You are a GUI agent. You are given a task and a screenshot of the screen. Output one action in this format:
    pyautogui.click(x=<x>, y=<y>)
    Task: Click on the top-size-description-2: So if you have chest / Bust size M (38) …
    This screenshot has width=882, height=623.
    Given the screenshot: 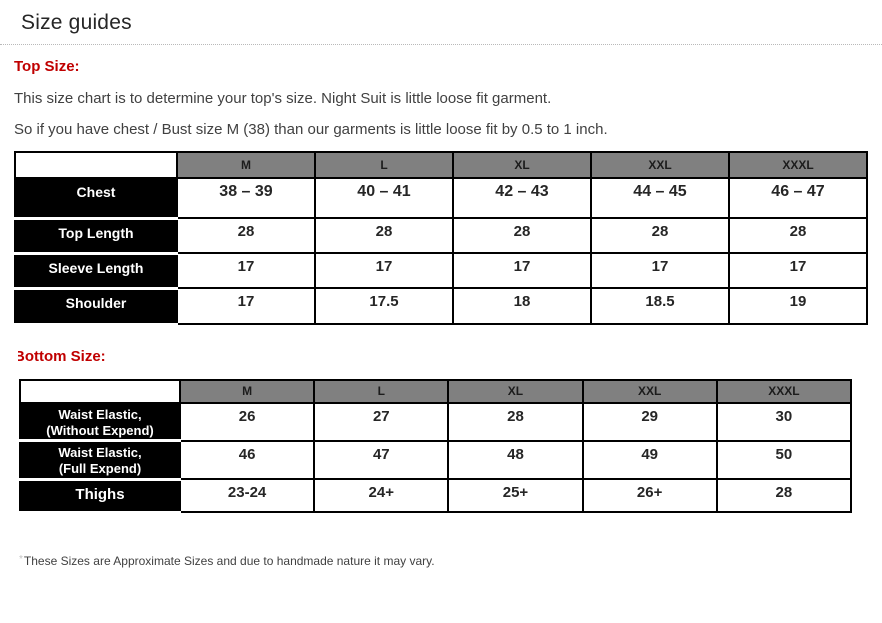 What is the action you would take?
    pyautogui.click(x=311, y=129)
    